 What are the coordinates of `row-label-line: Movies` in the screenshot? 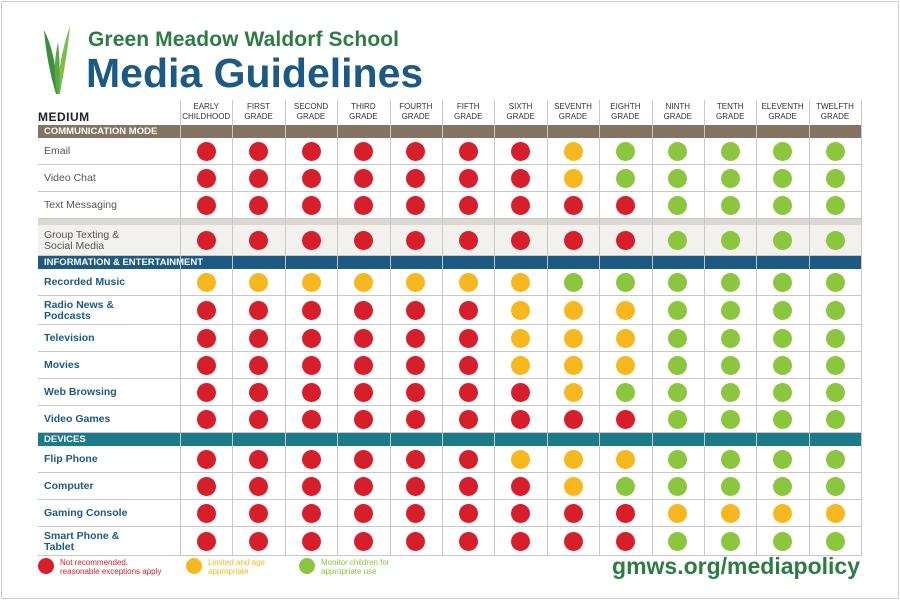 It's located at (62, 365).